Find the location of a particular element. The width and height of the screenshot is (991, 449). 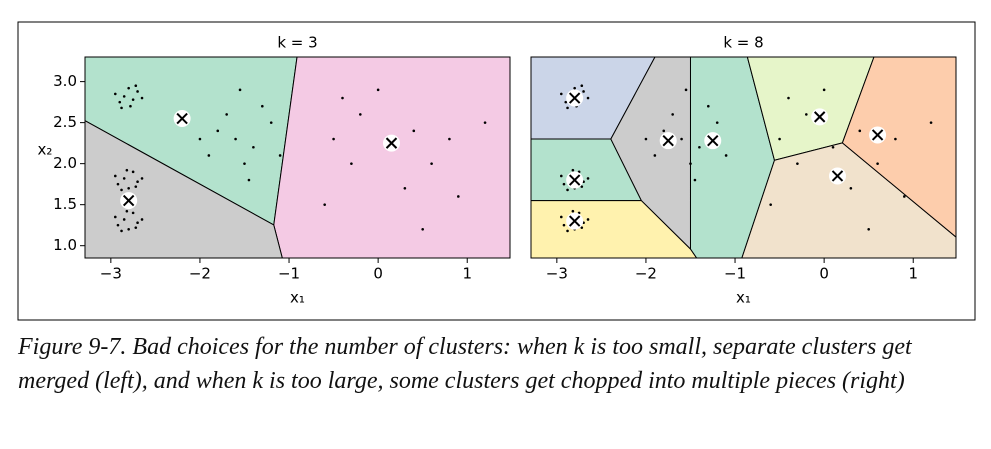

y-tick-label: 3.0 is located at coordinates (65, 81).